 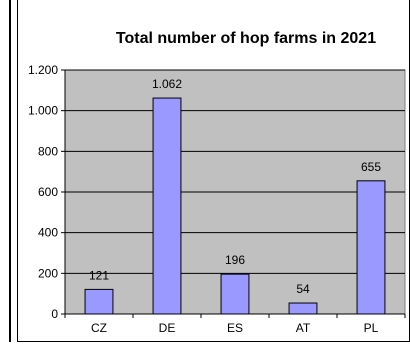 What do you see at coordinates (371, 167) in the screenshot?
I see `data-label: 655` at bounding box center [371, 167].